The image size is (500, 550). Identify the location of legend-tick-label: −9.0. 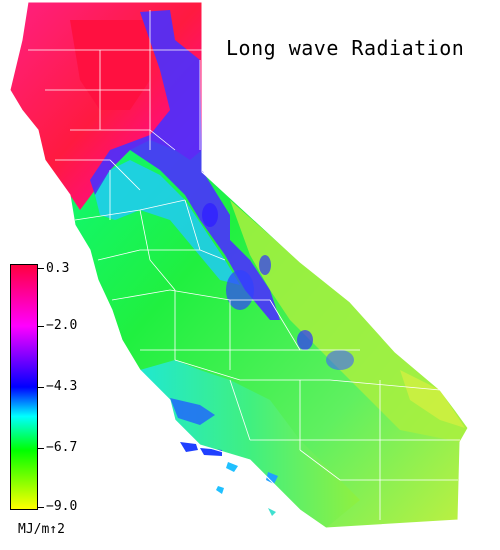
(62, 506).